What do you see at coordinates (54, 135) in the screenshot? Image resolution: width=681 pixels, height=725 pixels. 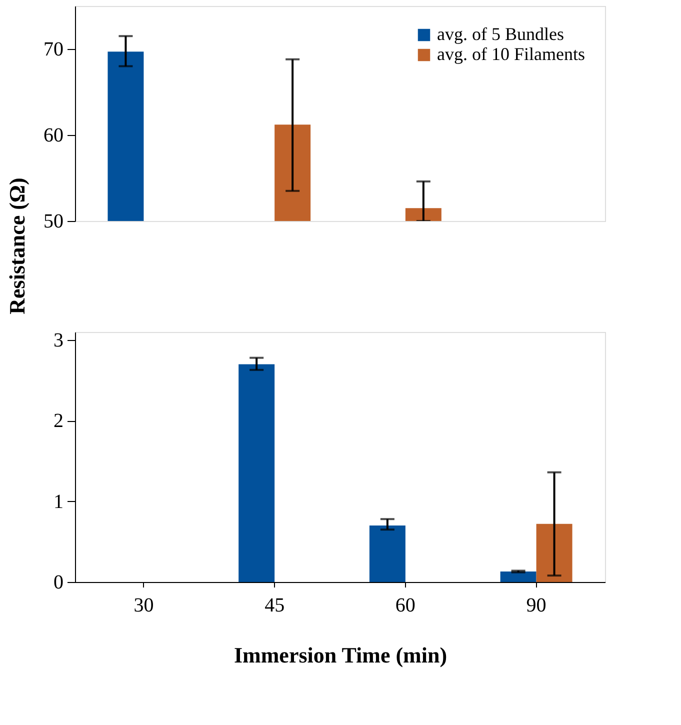 I see `y-tick-label: 60` at bounding box center [54, 135].